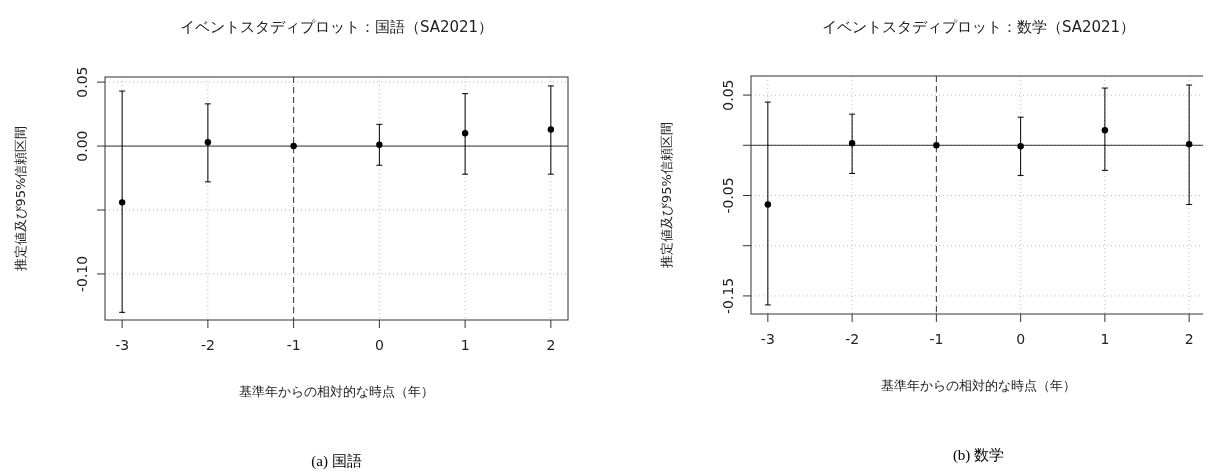  Describe the element at coordinates (978, 455) in the screenshot. I see `text: (b) 数学` at that location.